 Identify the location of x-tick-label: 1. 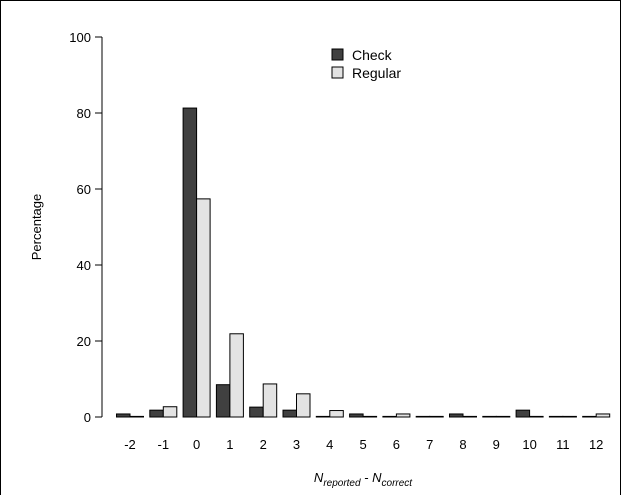
(229, 444).